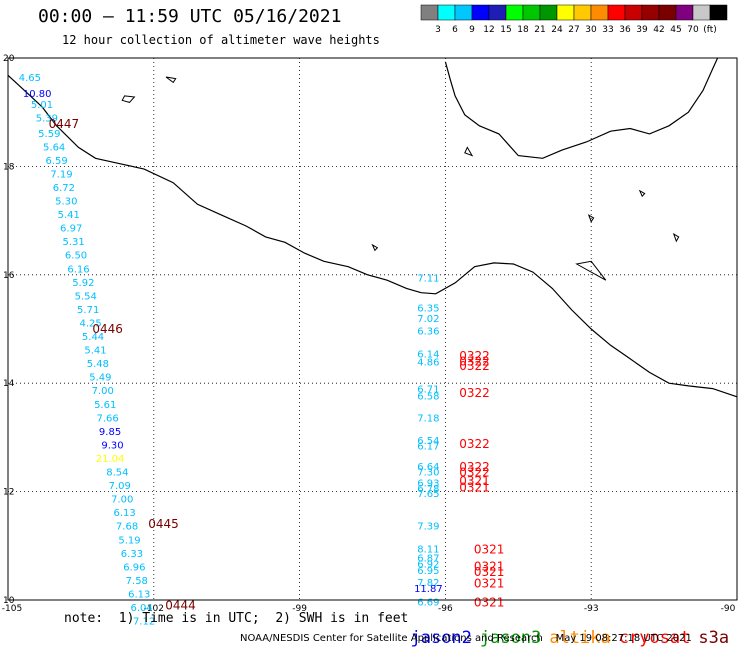 This screenshot has width=740, height=650. I want to click on swh-value: 7.39, so click(428, 527).